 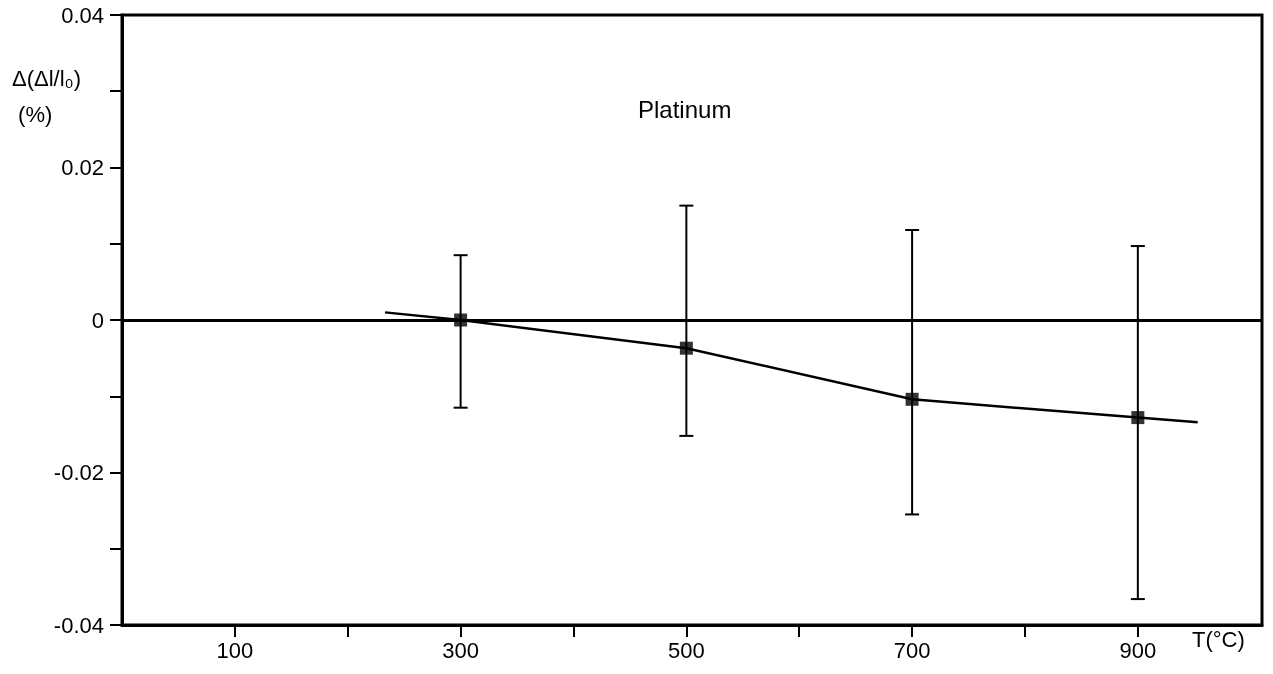 I want to click on y-tick-label: 0, so click(x=97, y=320).